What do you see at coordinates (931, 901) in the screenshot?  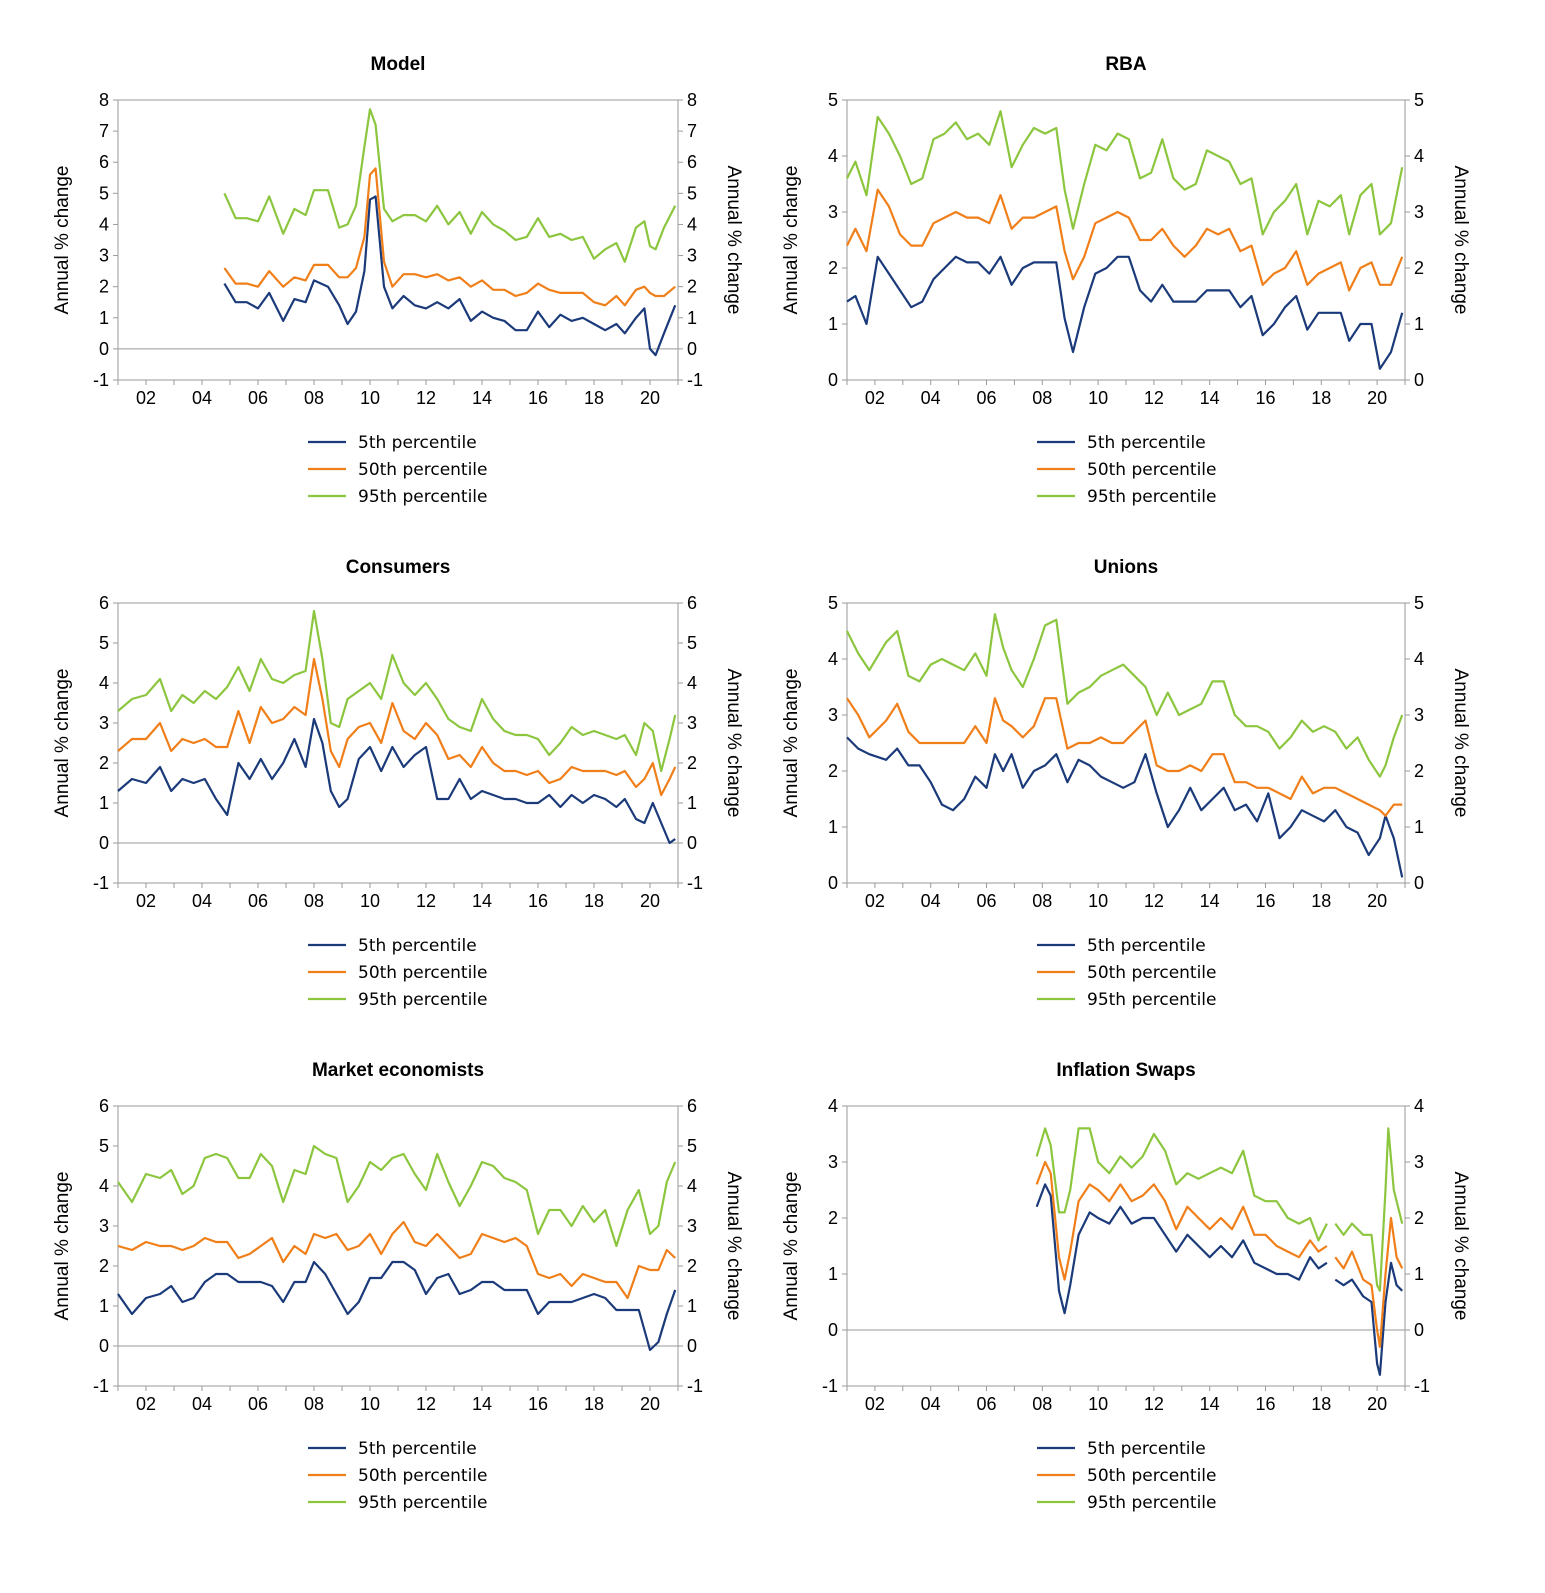 I see `chart-3-x-tick-label: 04` at bounding box center [931, 901].